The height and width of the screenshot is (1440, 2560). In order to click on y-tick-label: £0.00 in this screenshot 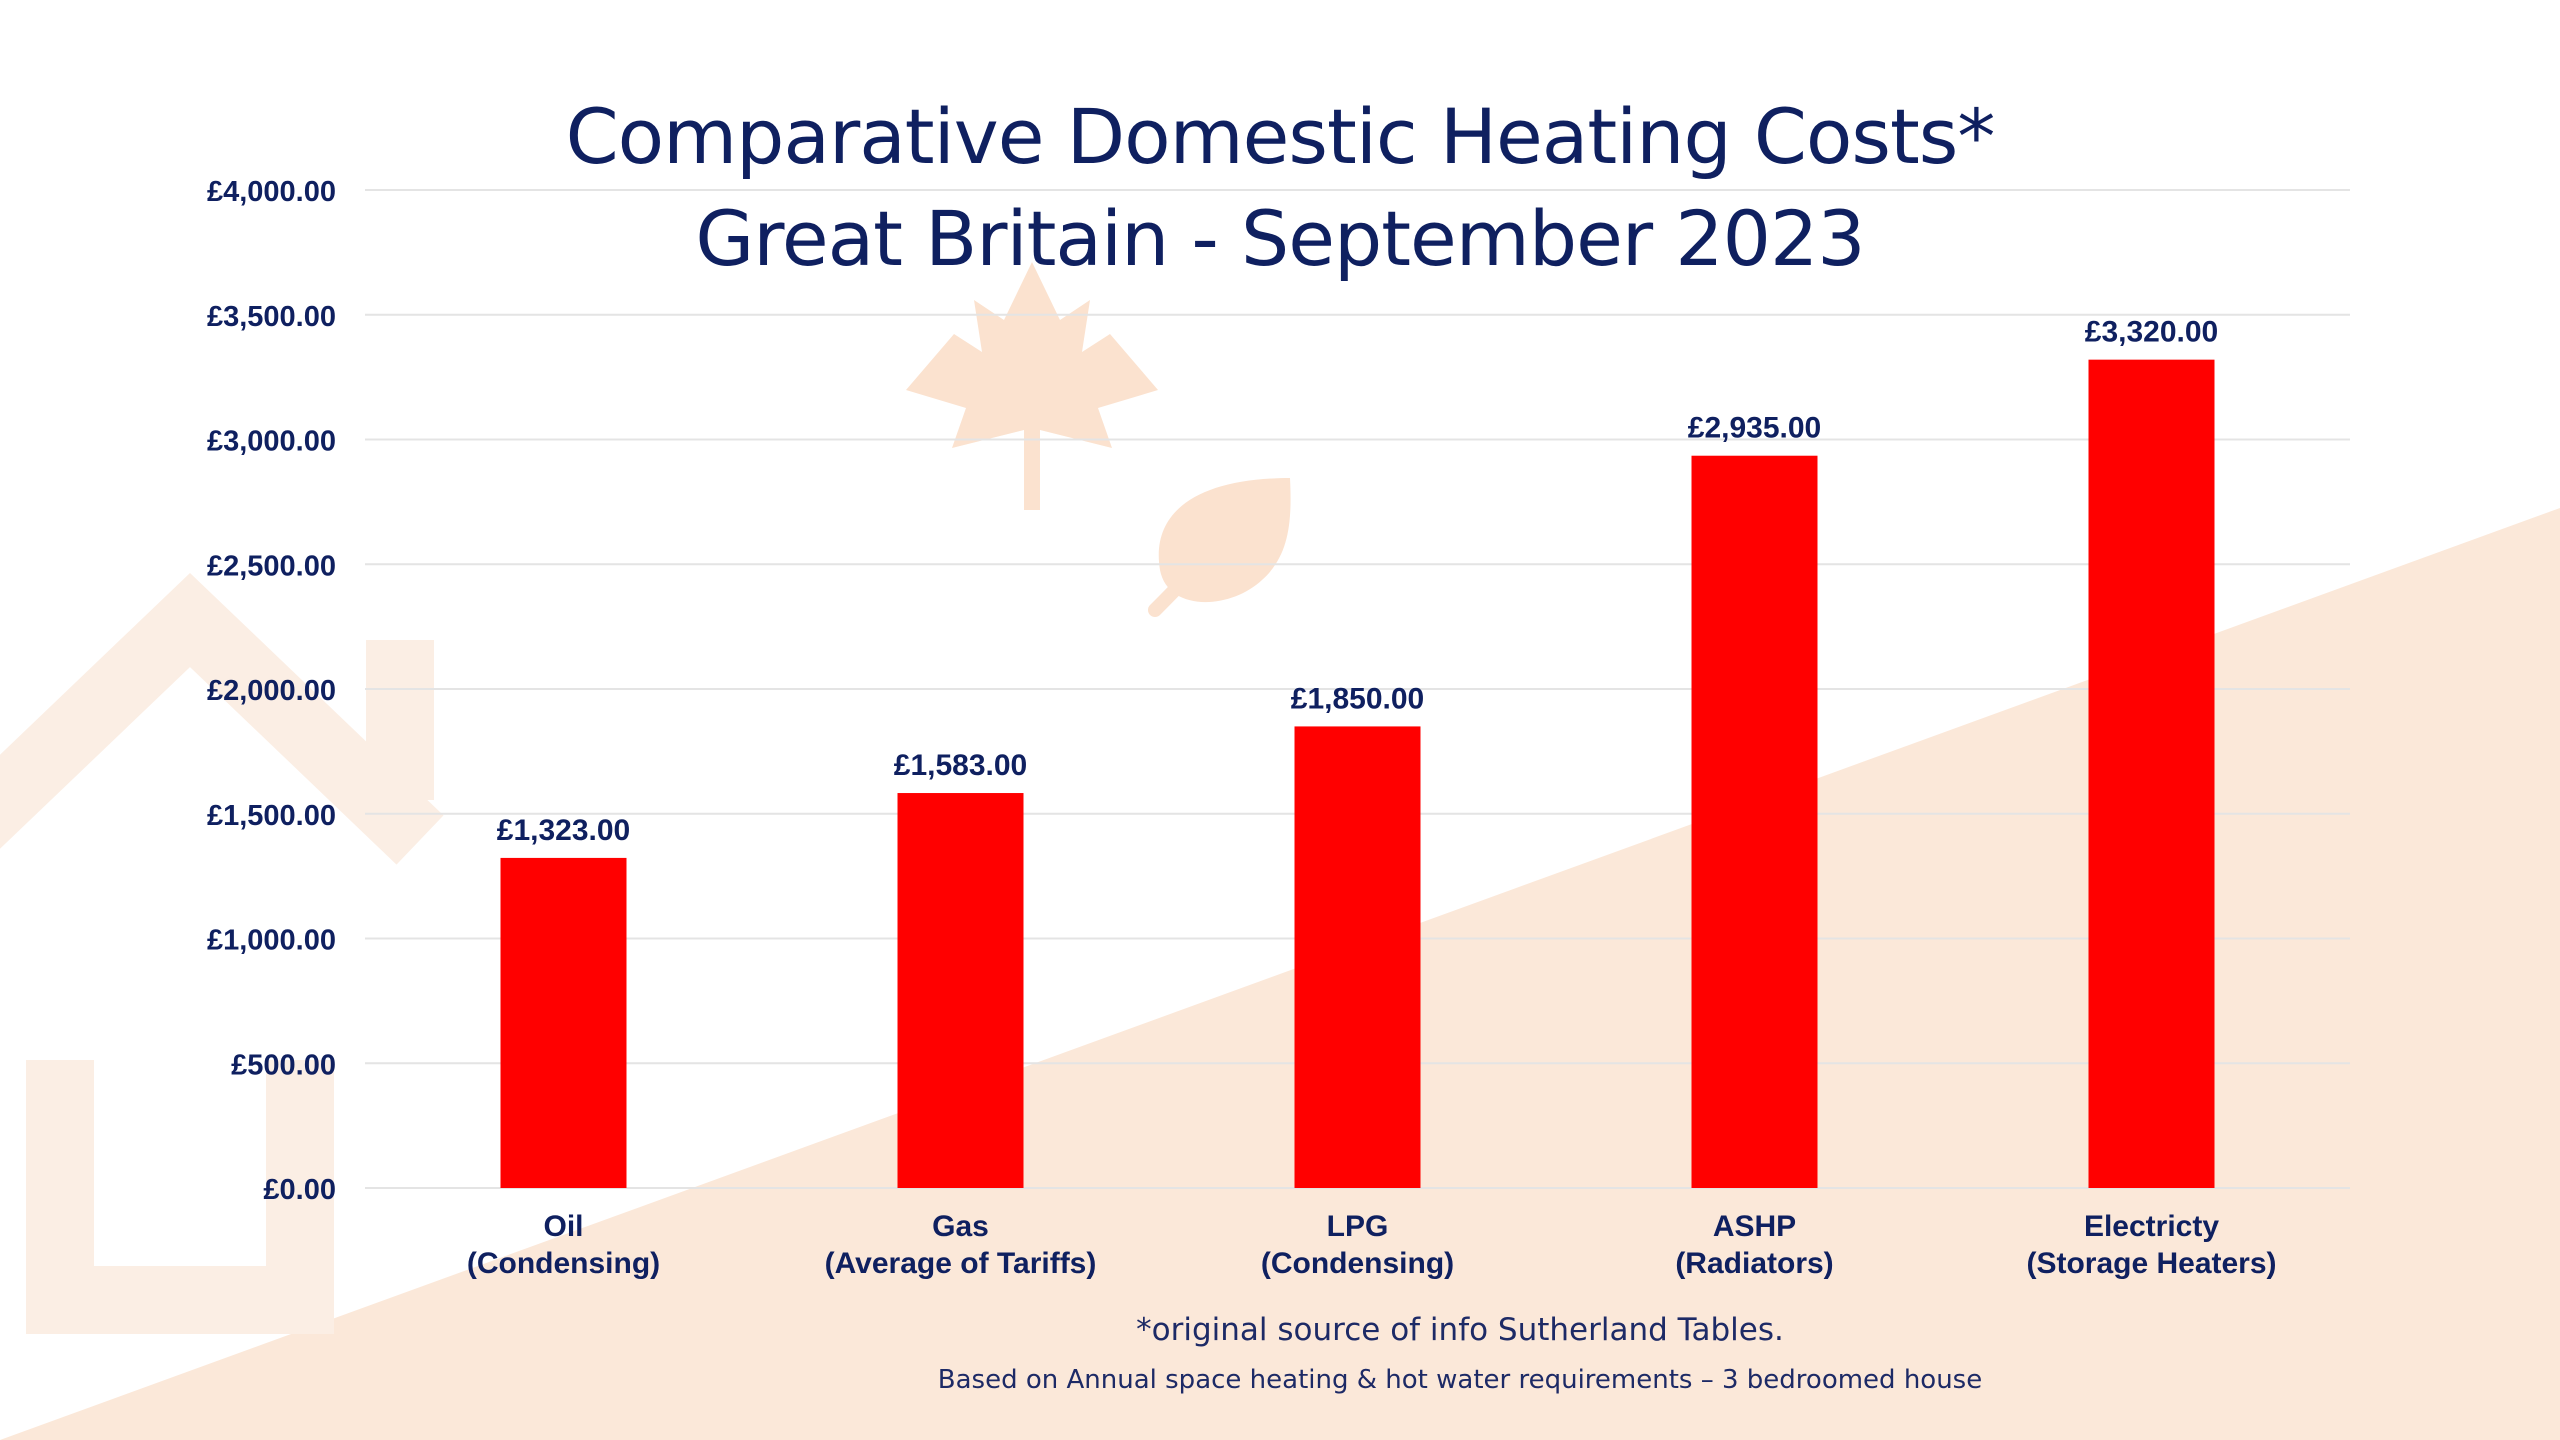, I will do `click(299, 1190)`.